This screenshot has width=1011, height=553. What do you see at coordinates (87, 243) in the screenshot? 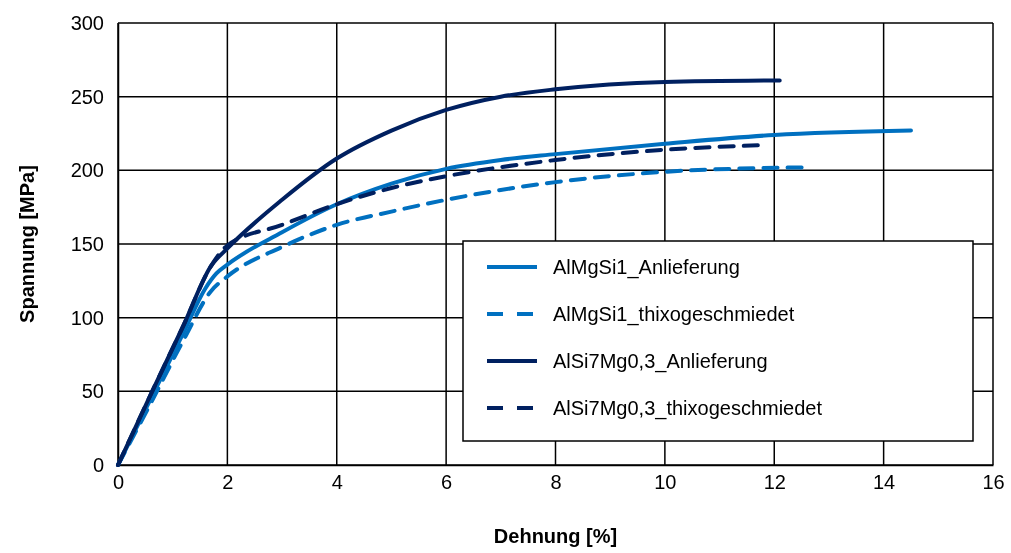
I see `y-tick-label: 150` at bounding box center [87, 243].